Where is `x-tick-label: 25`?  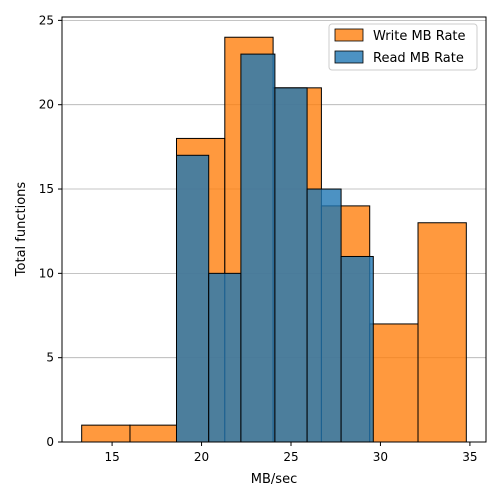
x-tick-label: 25 is located at coordinates (290, 457).